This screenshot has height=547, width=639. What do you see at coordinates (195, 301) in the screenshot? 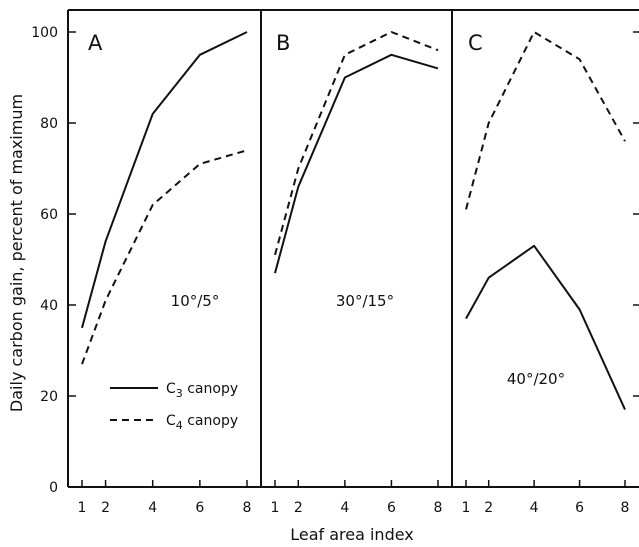
I see `temperature-label: 10°/5°` at bounding box center [195, 301].